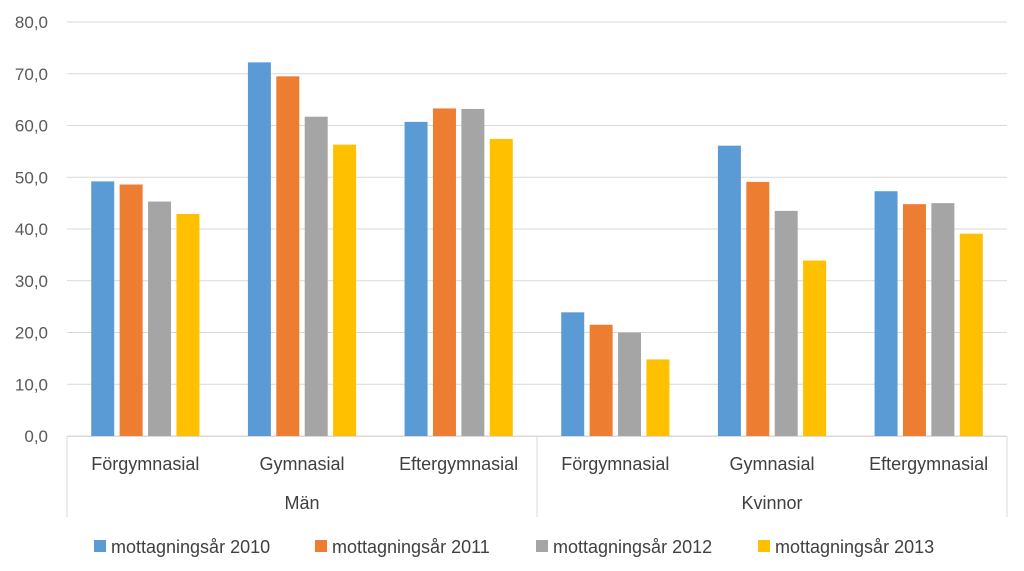 The image size is (1024, 571). Describe the element at coordinates (854, 547) in the screenshot. I see `legend-label: mottagningsår 2013` at that location.